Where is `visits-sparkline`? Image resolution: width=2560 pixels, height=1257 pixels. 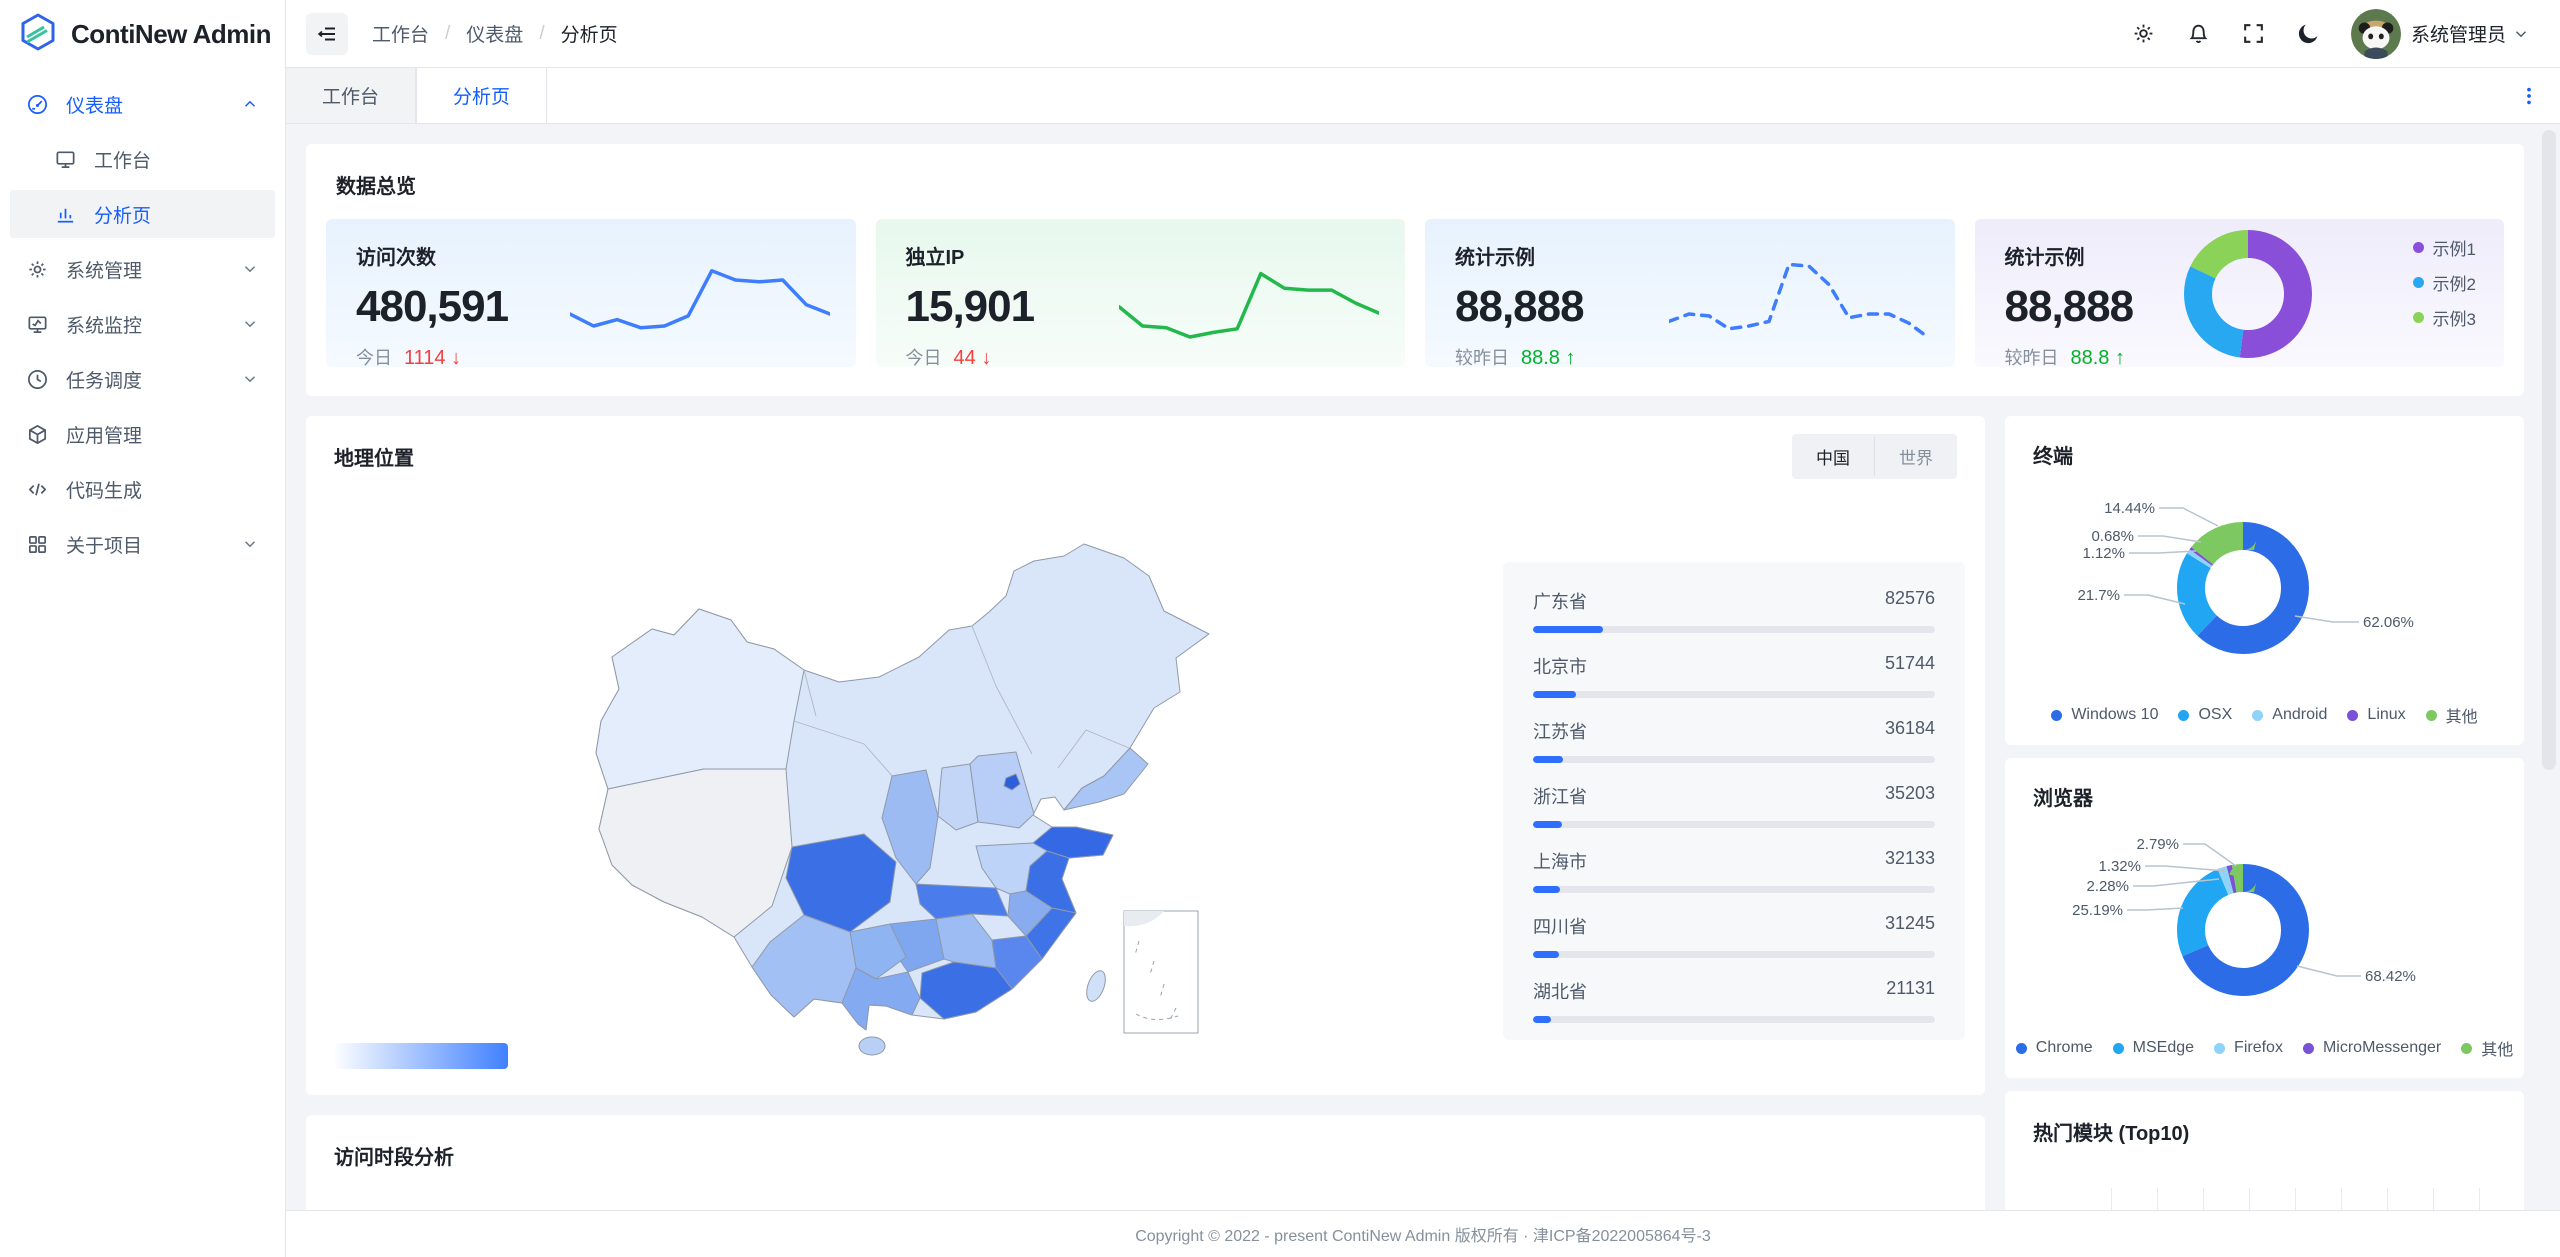
visits-sparkline is located at coordinates (699, 299).